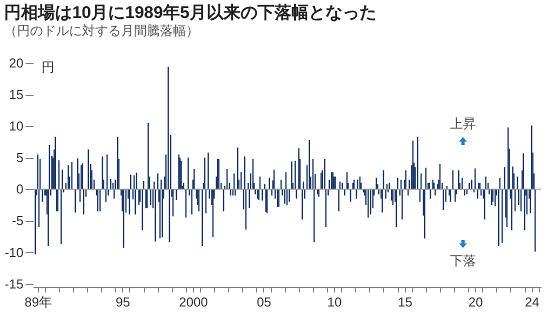  Describe the element at coordinates (193, 302) in the screenshot. I see `x-tick-label: 2000` at that location.